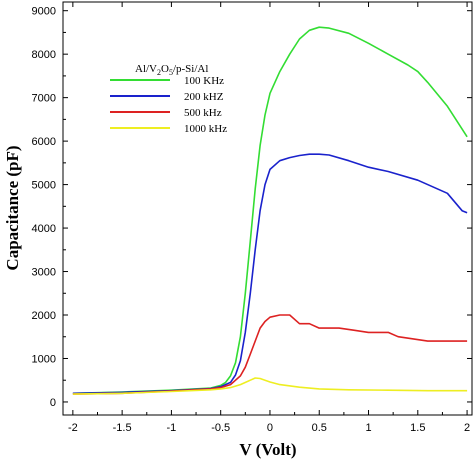  I want to click on y-tick-label: 7000, so click(44, 99).